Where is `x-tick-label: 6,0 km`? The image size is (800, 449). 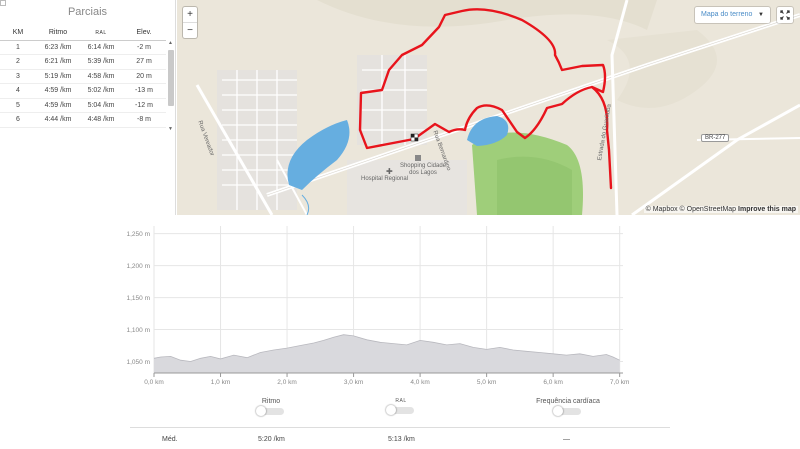
x-tick-label: 6,0 km is located at coordinates (553, 382).